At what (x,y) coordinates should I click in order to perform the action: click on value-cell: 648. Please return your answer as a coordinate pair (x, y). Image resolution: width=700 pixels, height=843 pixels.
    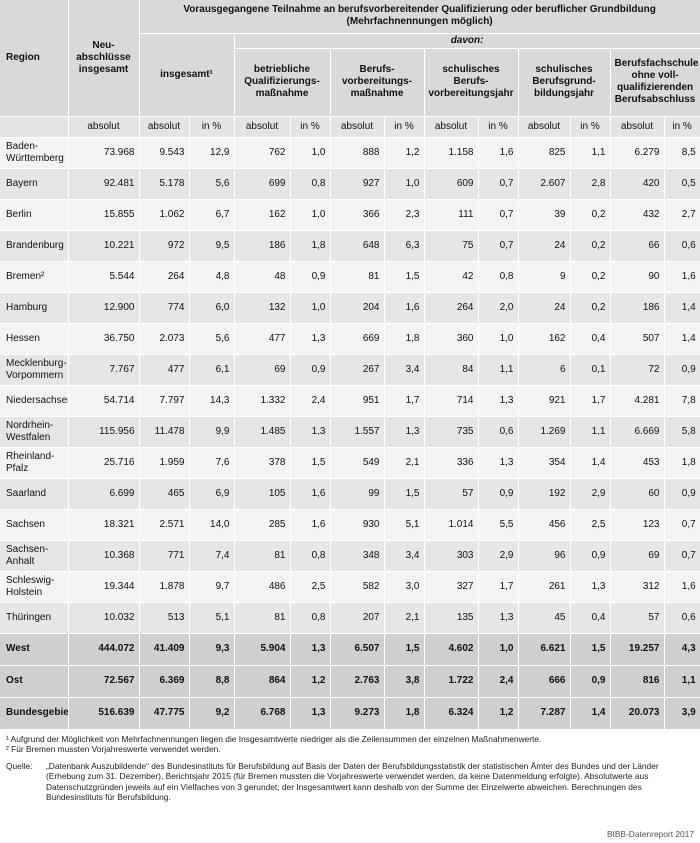
    Looking at the image, I should click on (357, 246).